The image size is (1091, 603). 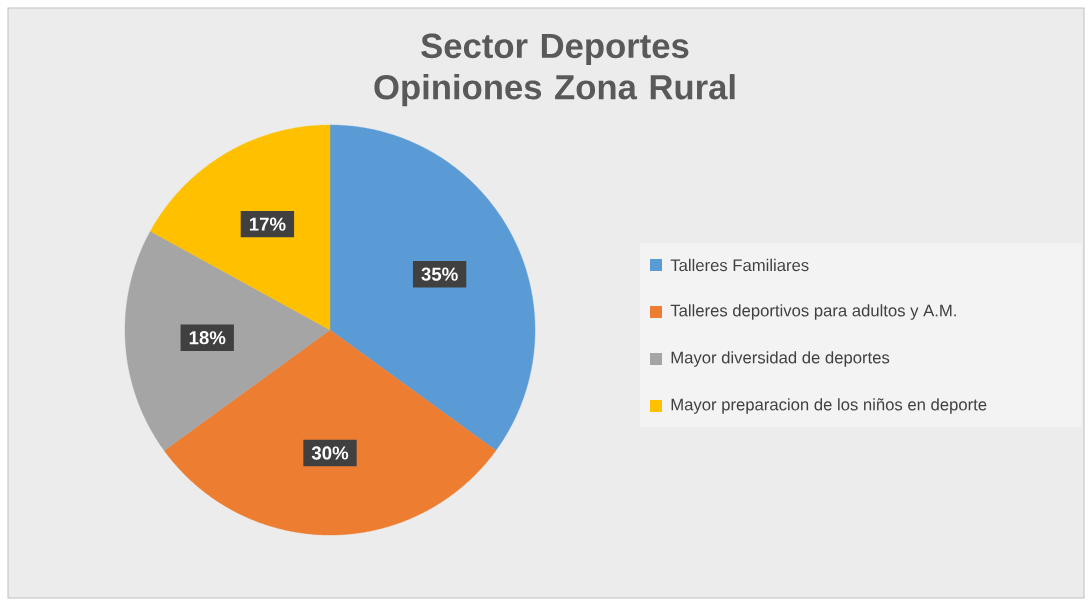 What do you see at coordinates (330, 453) in the screenshot?
I see `data-label: 30%` at bounding box center [330, 453].